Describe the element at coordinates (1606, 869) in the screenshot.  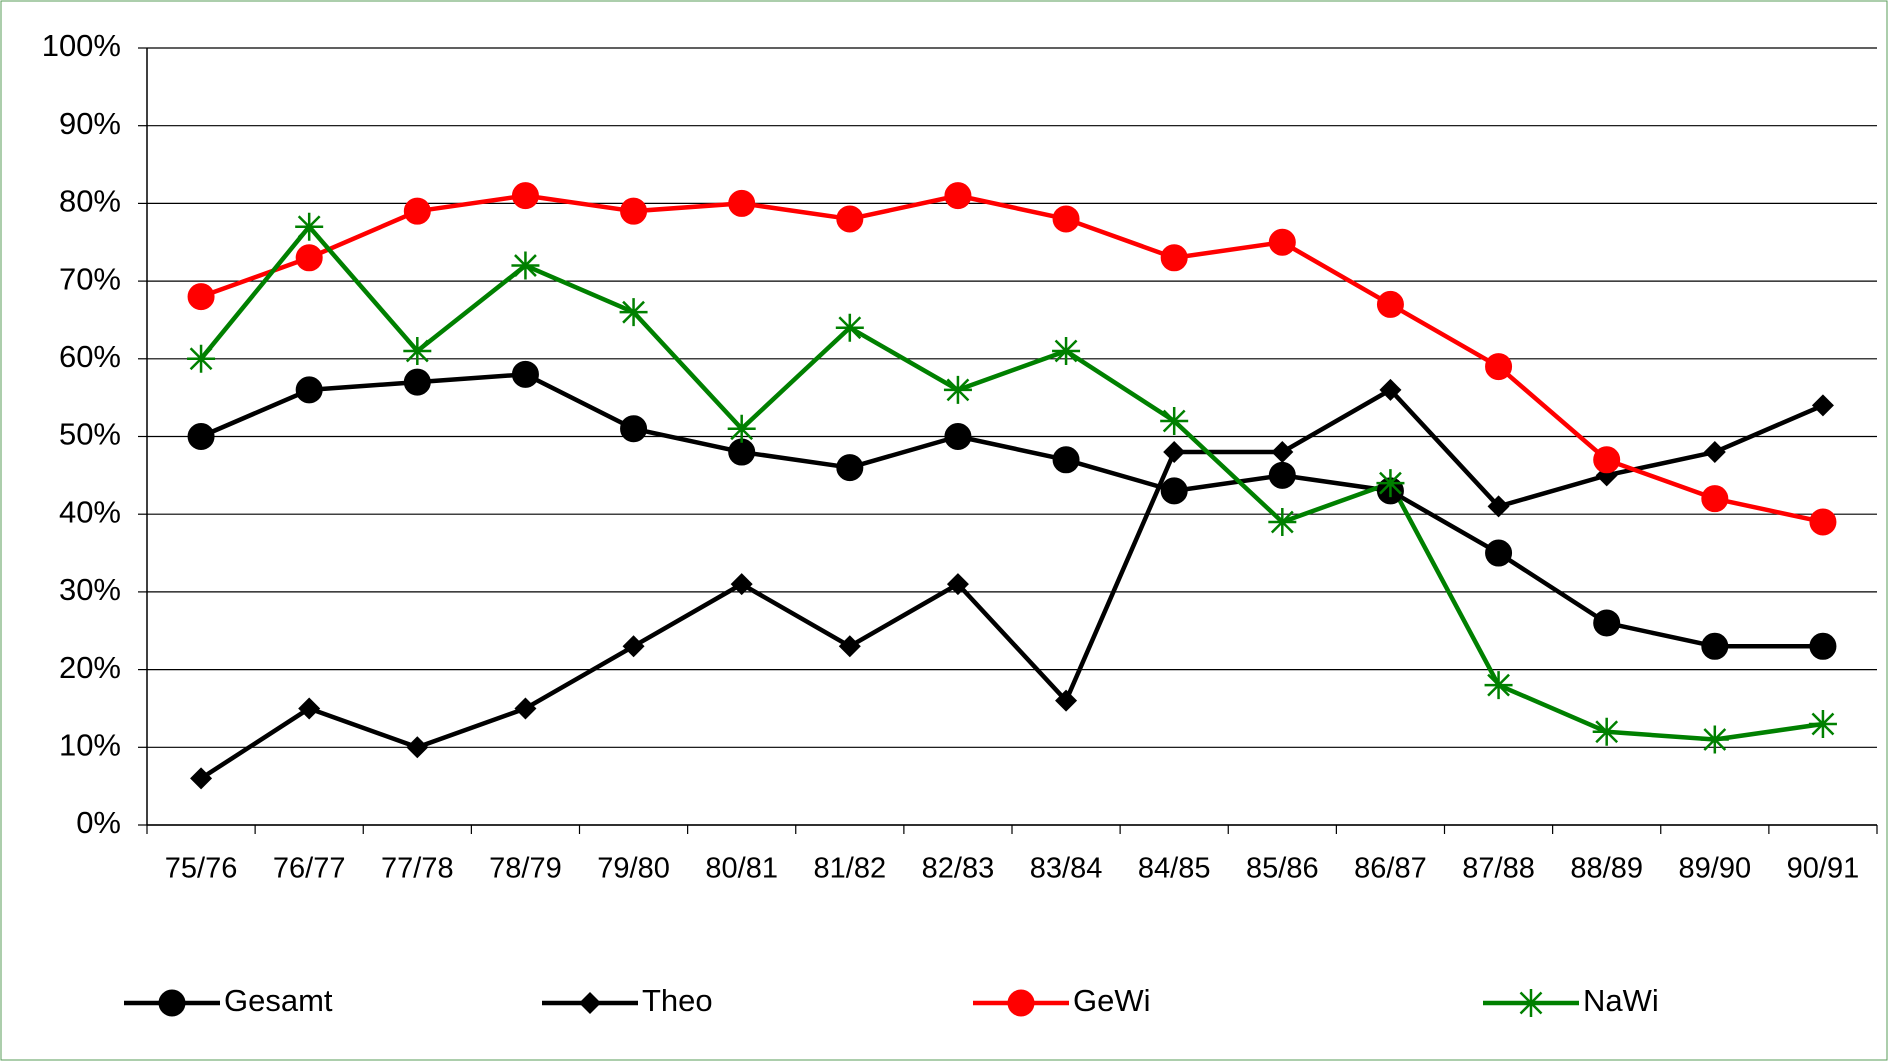
I see `x-tick-label: 88/89` at that location.